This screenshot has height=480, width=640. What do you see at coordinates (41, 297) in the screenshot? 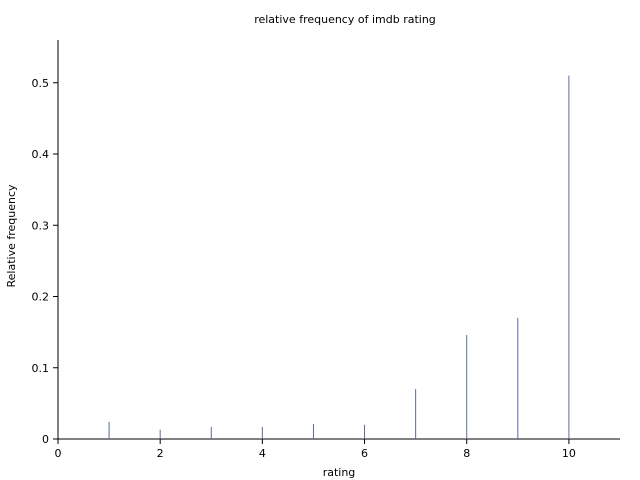
I see `y-tick-label: 0.2` at bounding box center [41, 297].